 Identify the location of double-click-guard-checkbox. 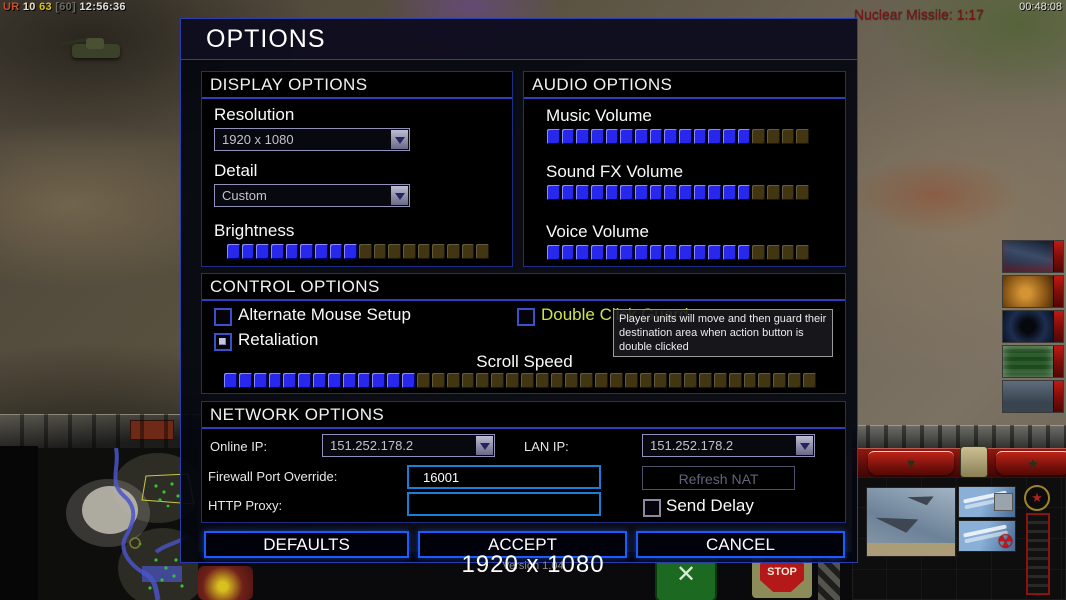
(526, 317).